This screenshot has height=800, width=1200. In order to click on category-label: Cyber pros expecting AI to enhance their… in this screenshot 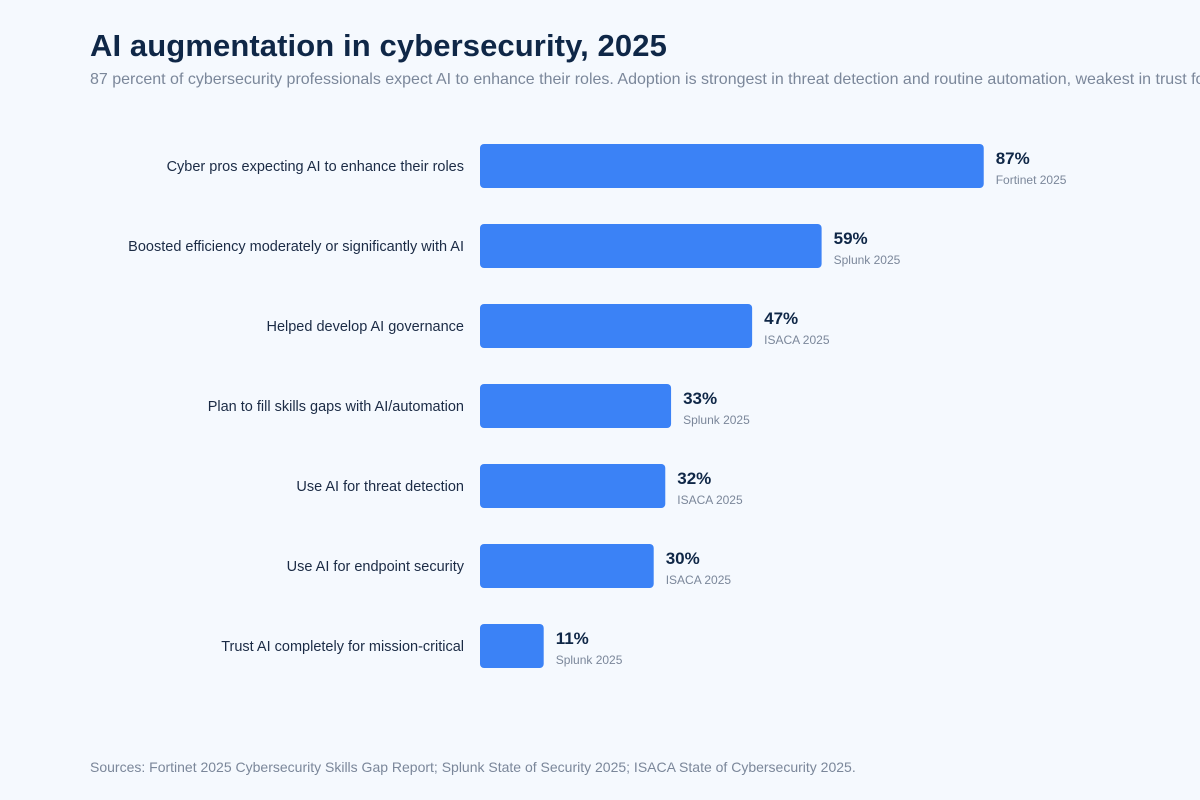, I will do `click(315, 167)`.